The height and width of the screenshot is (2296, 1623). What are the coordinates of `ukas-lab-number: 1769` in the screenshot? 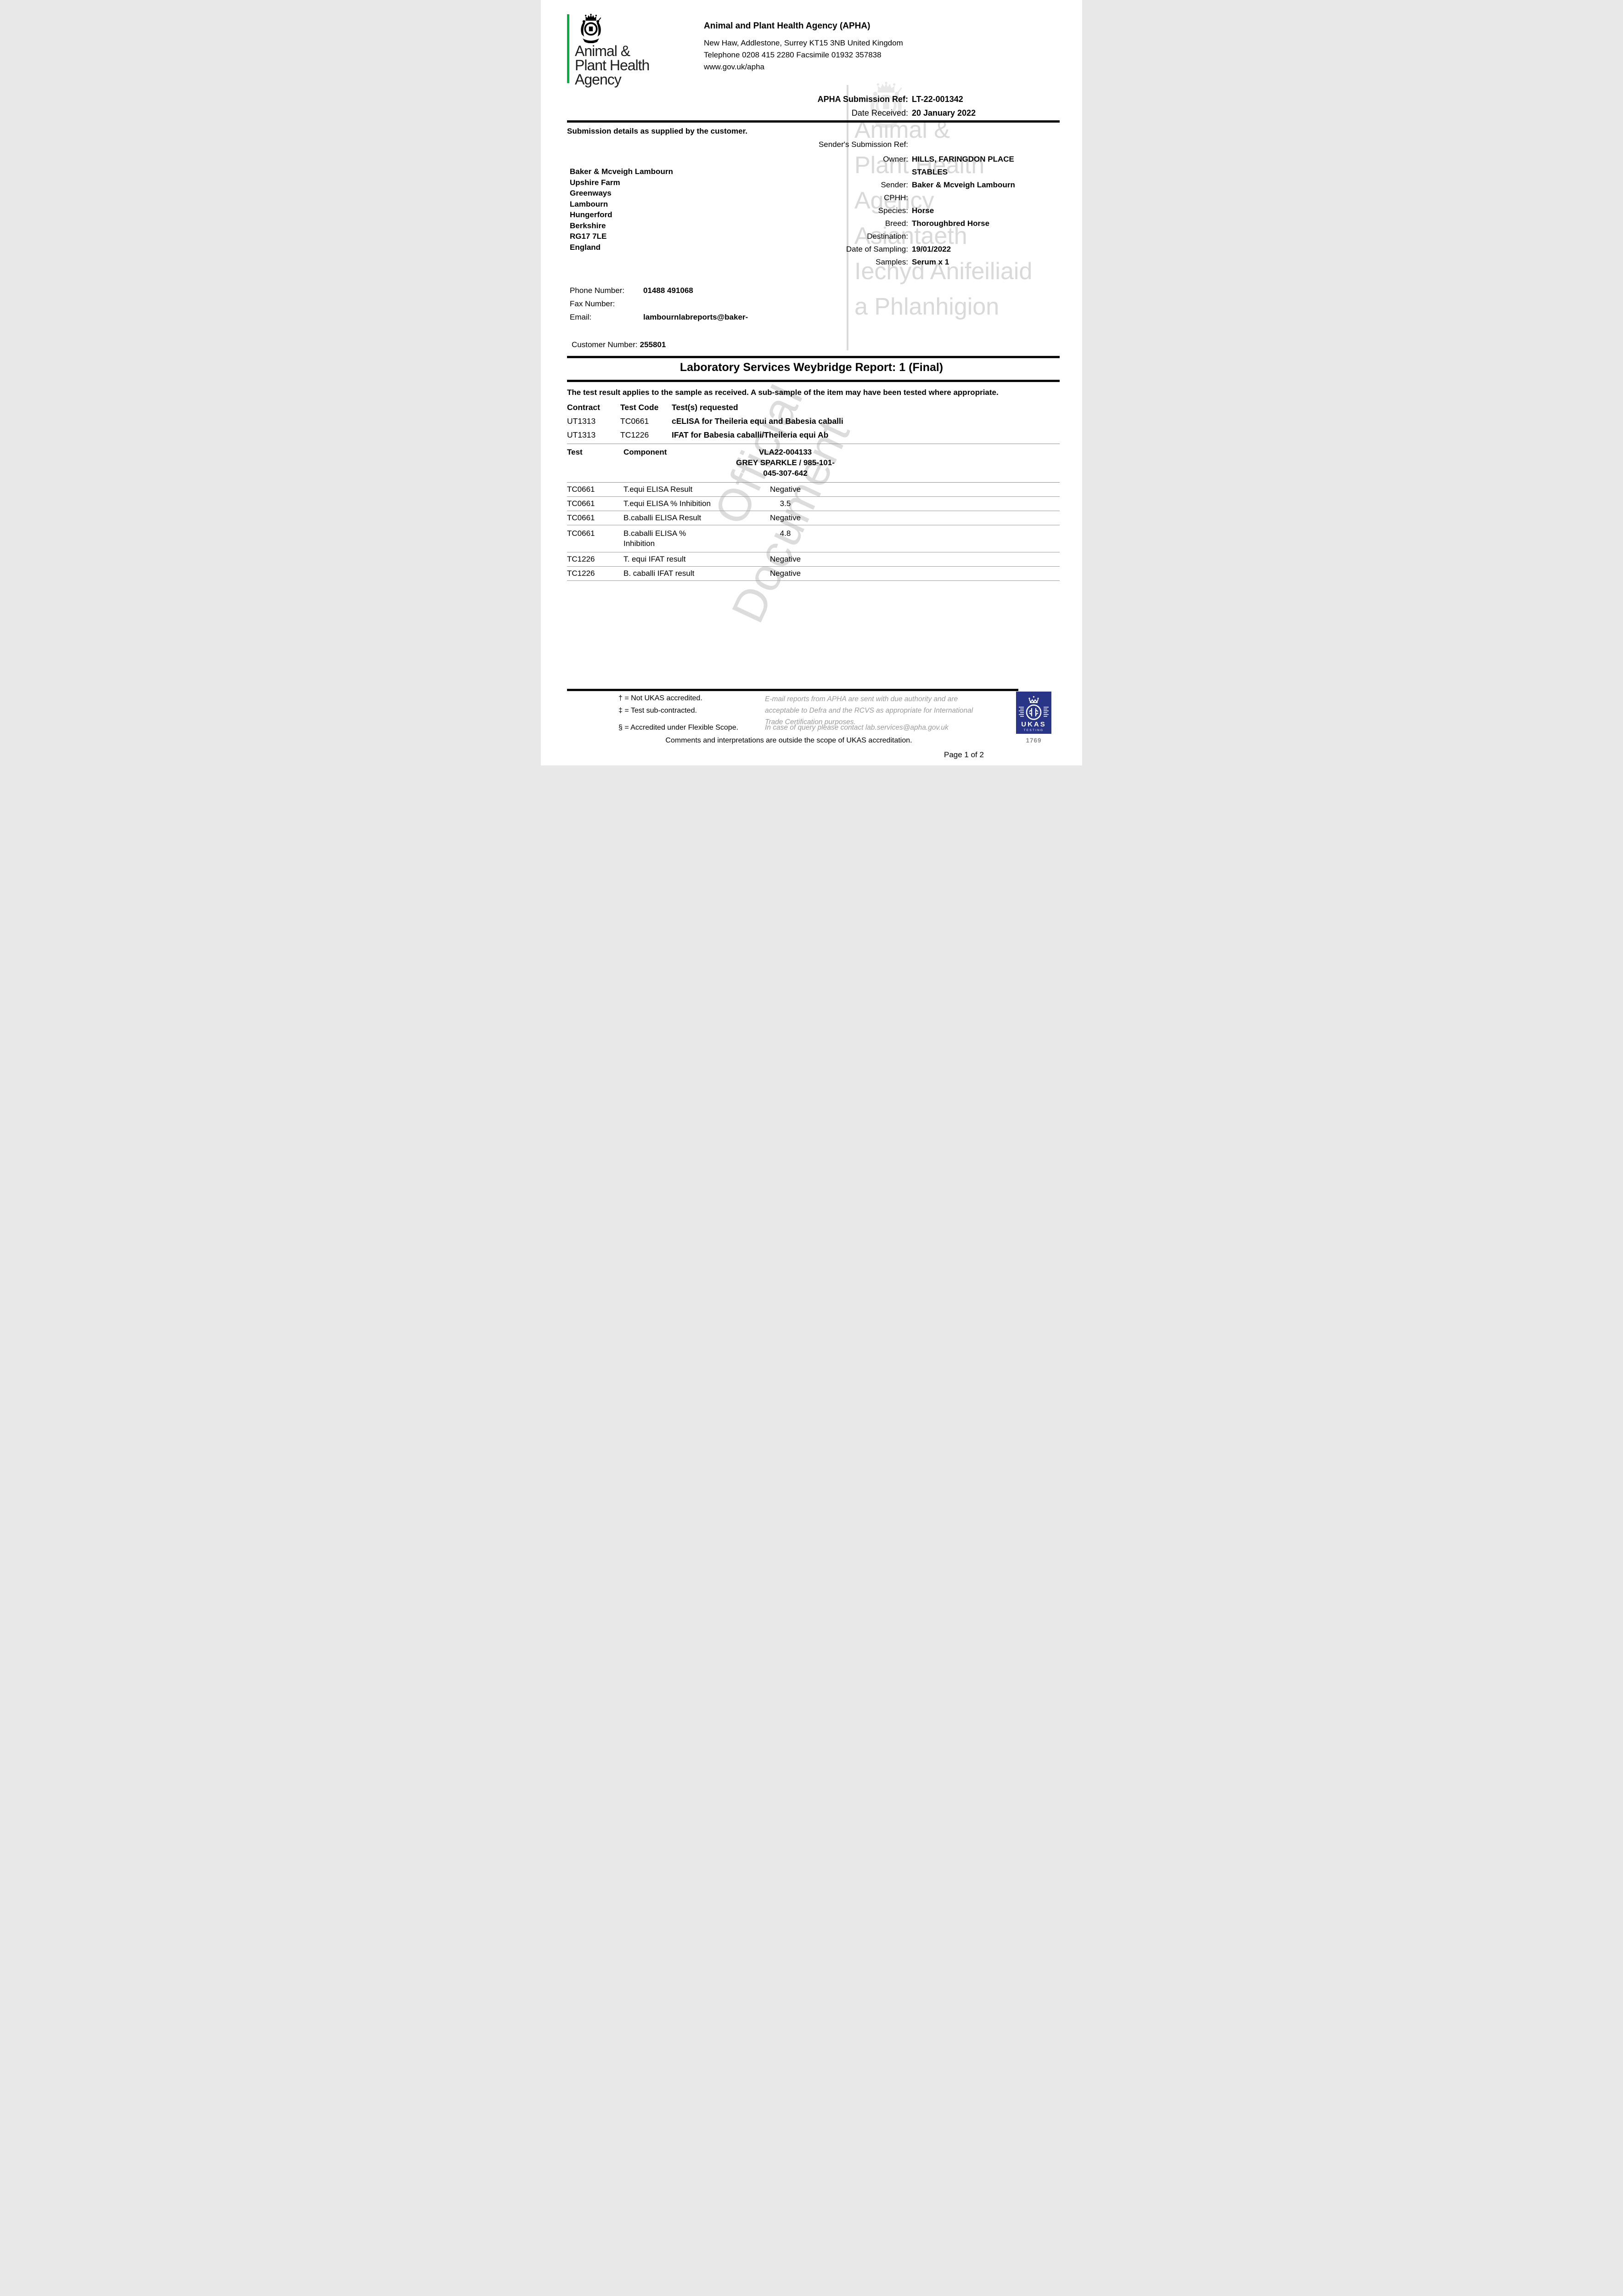 It's located at (1034, 740).